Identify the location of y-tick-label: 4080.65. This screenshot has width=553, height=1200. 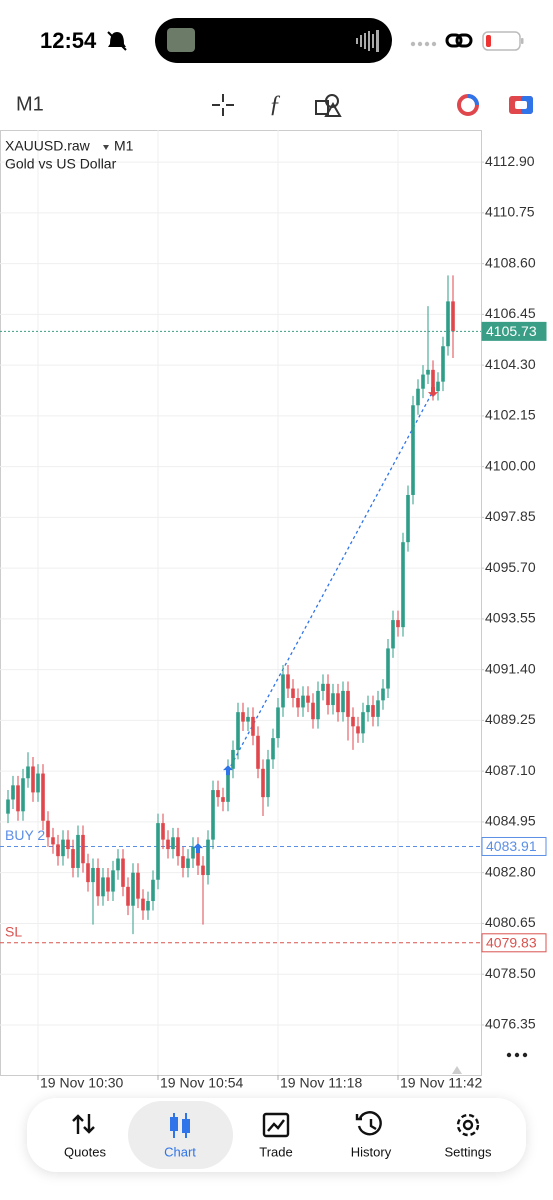
(510, 922).